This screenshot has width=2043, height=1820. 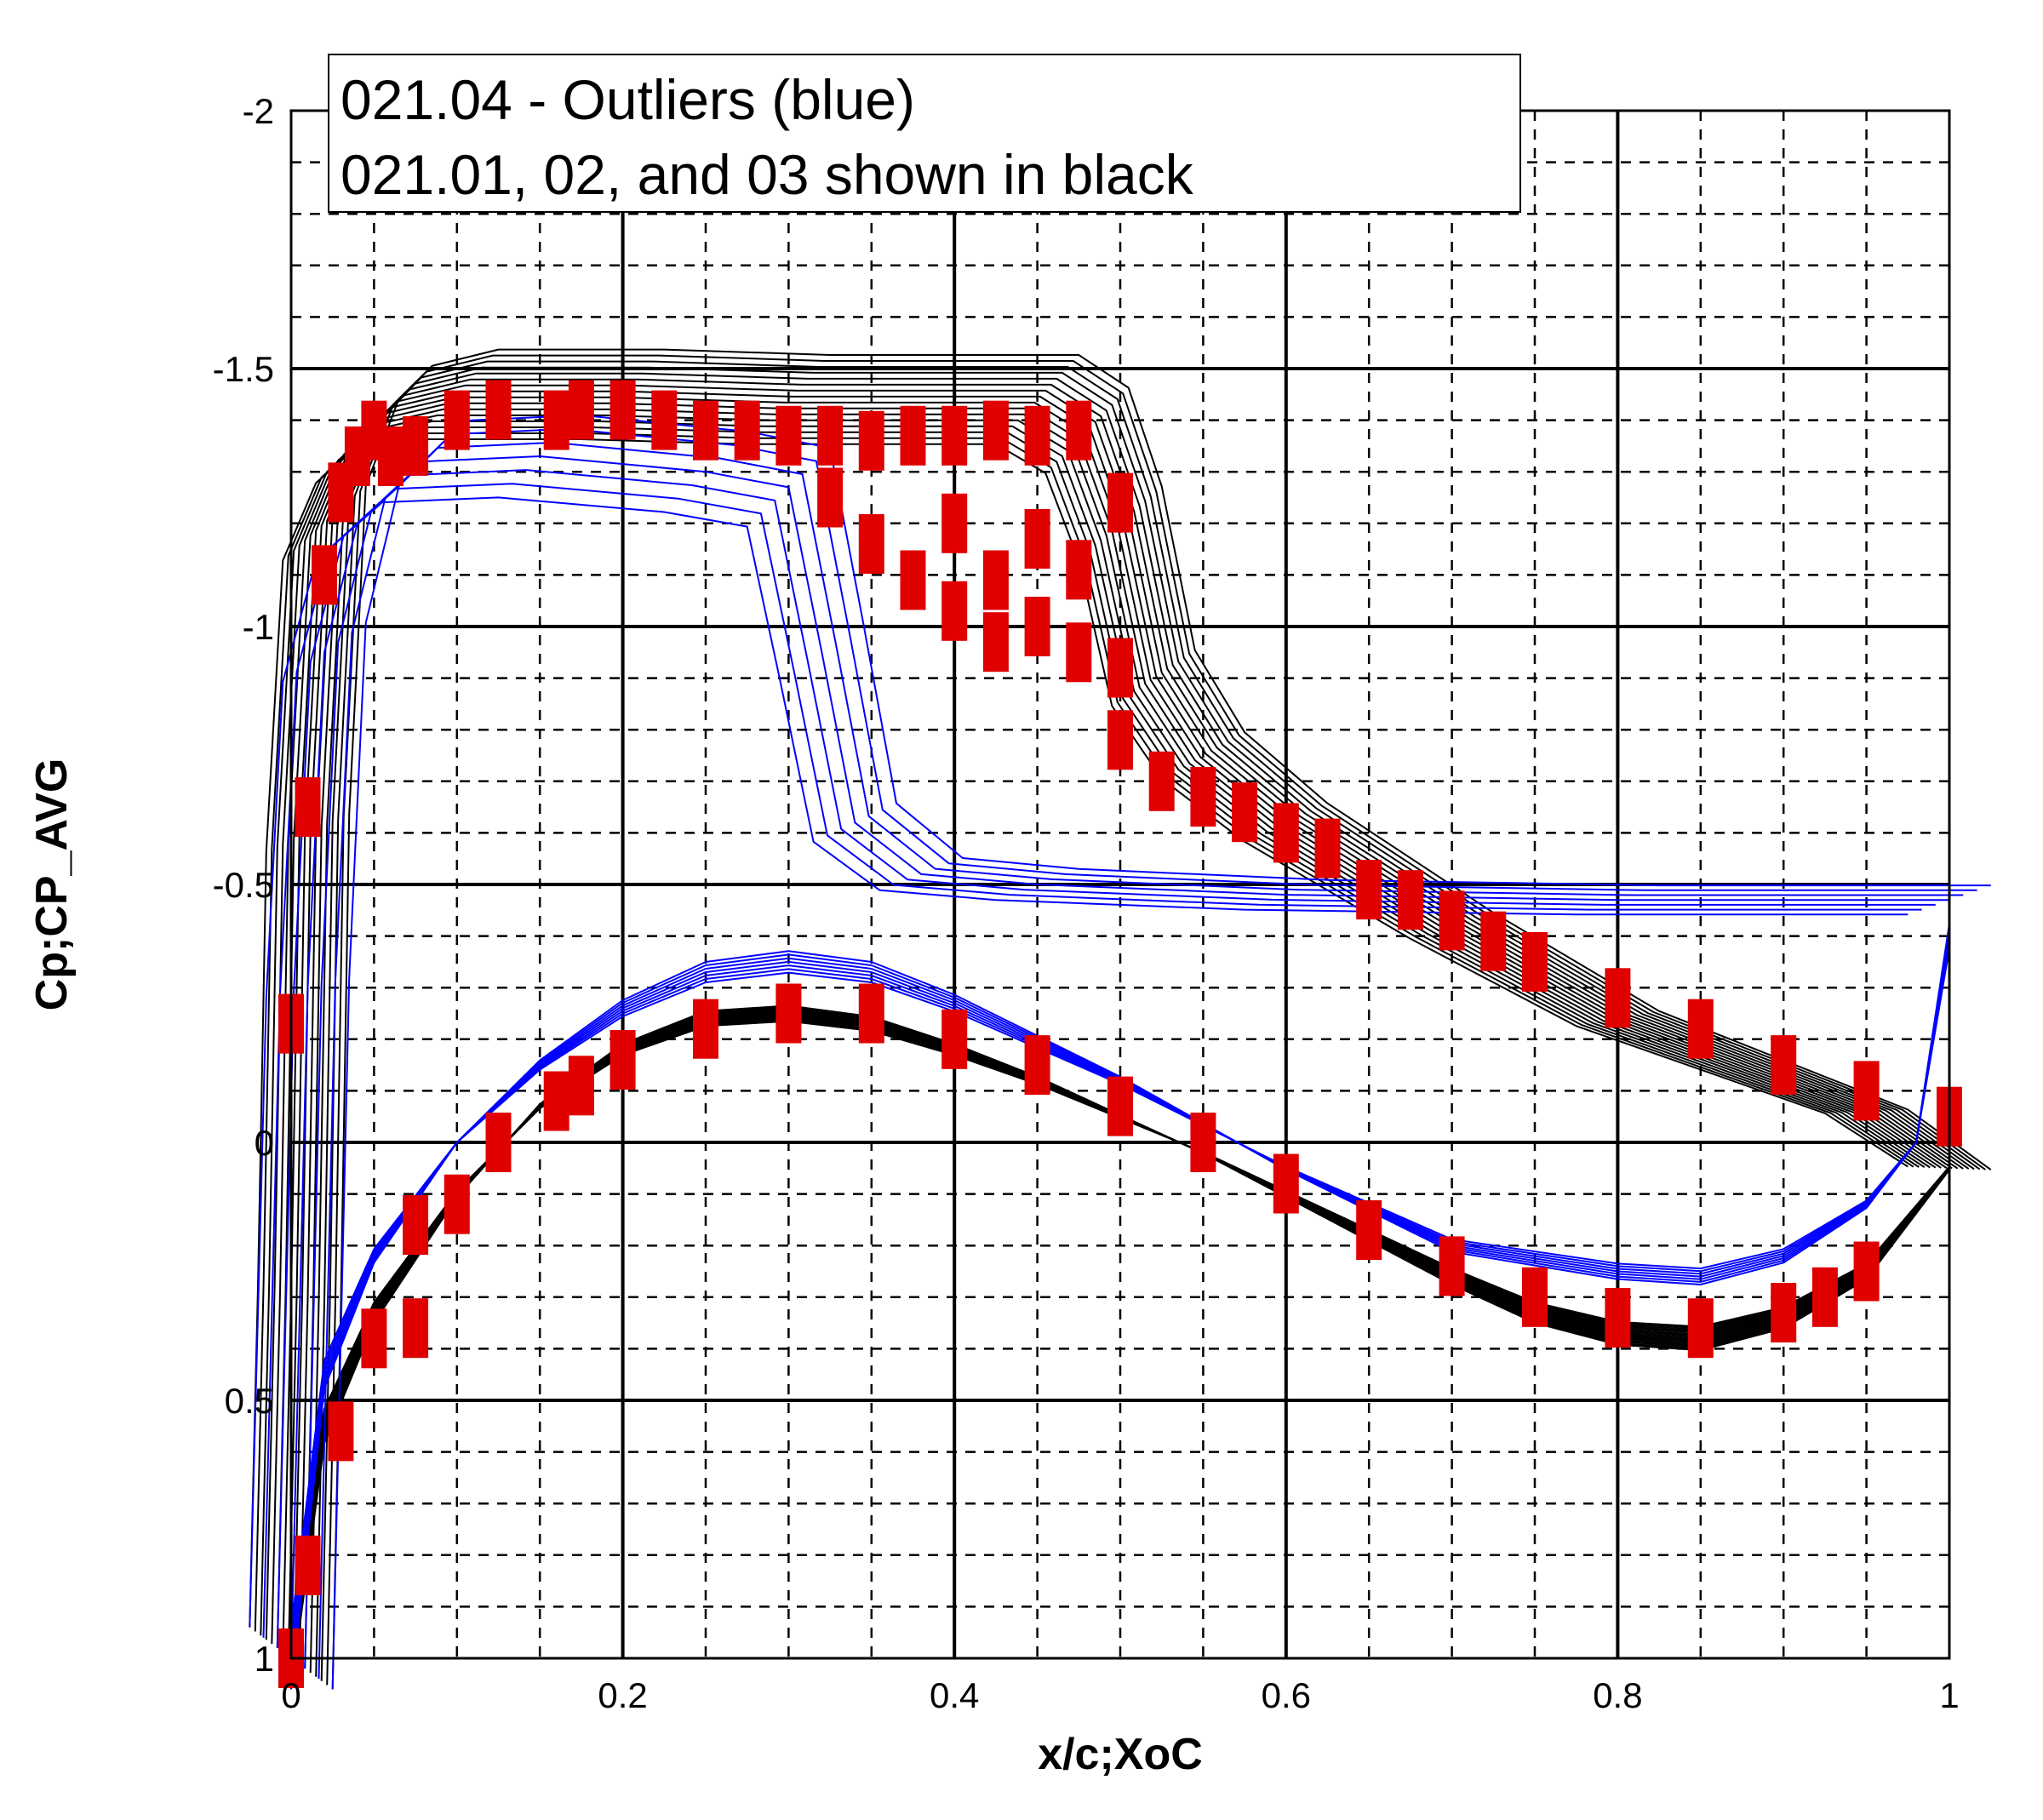 I want to click on y-axis-title: Cp;CP_AVG, so click(x=52, y=884).